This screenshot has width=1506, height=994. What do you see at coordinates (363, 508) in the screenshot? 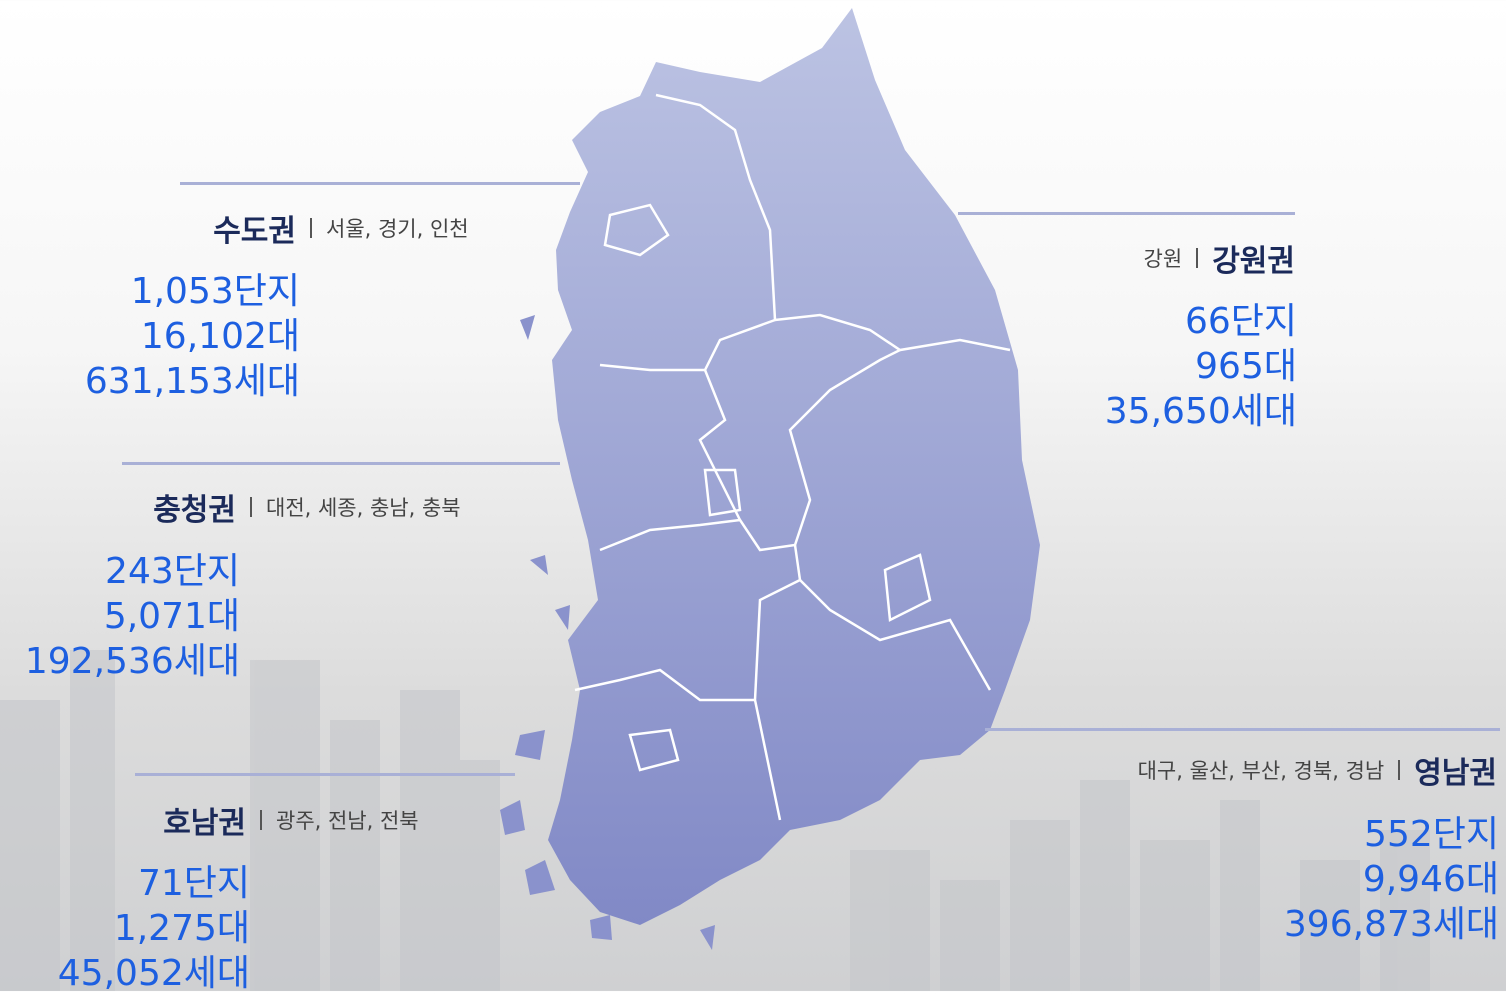
I see `region-cities: 대전, 세종, 충남, 충북` at bounding box center [363, 508].